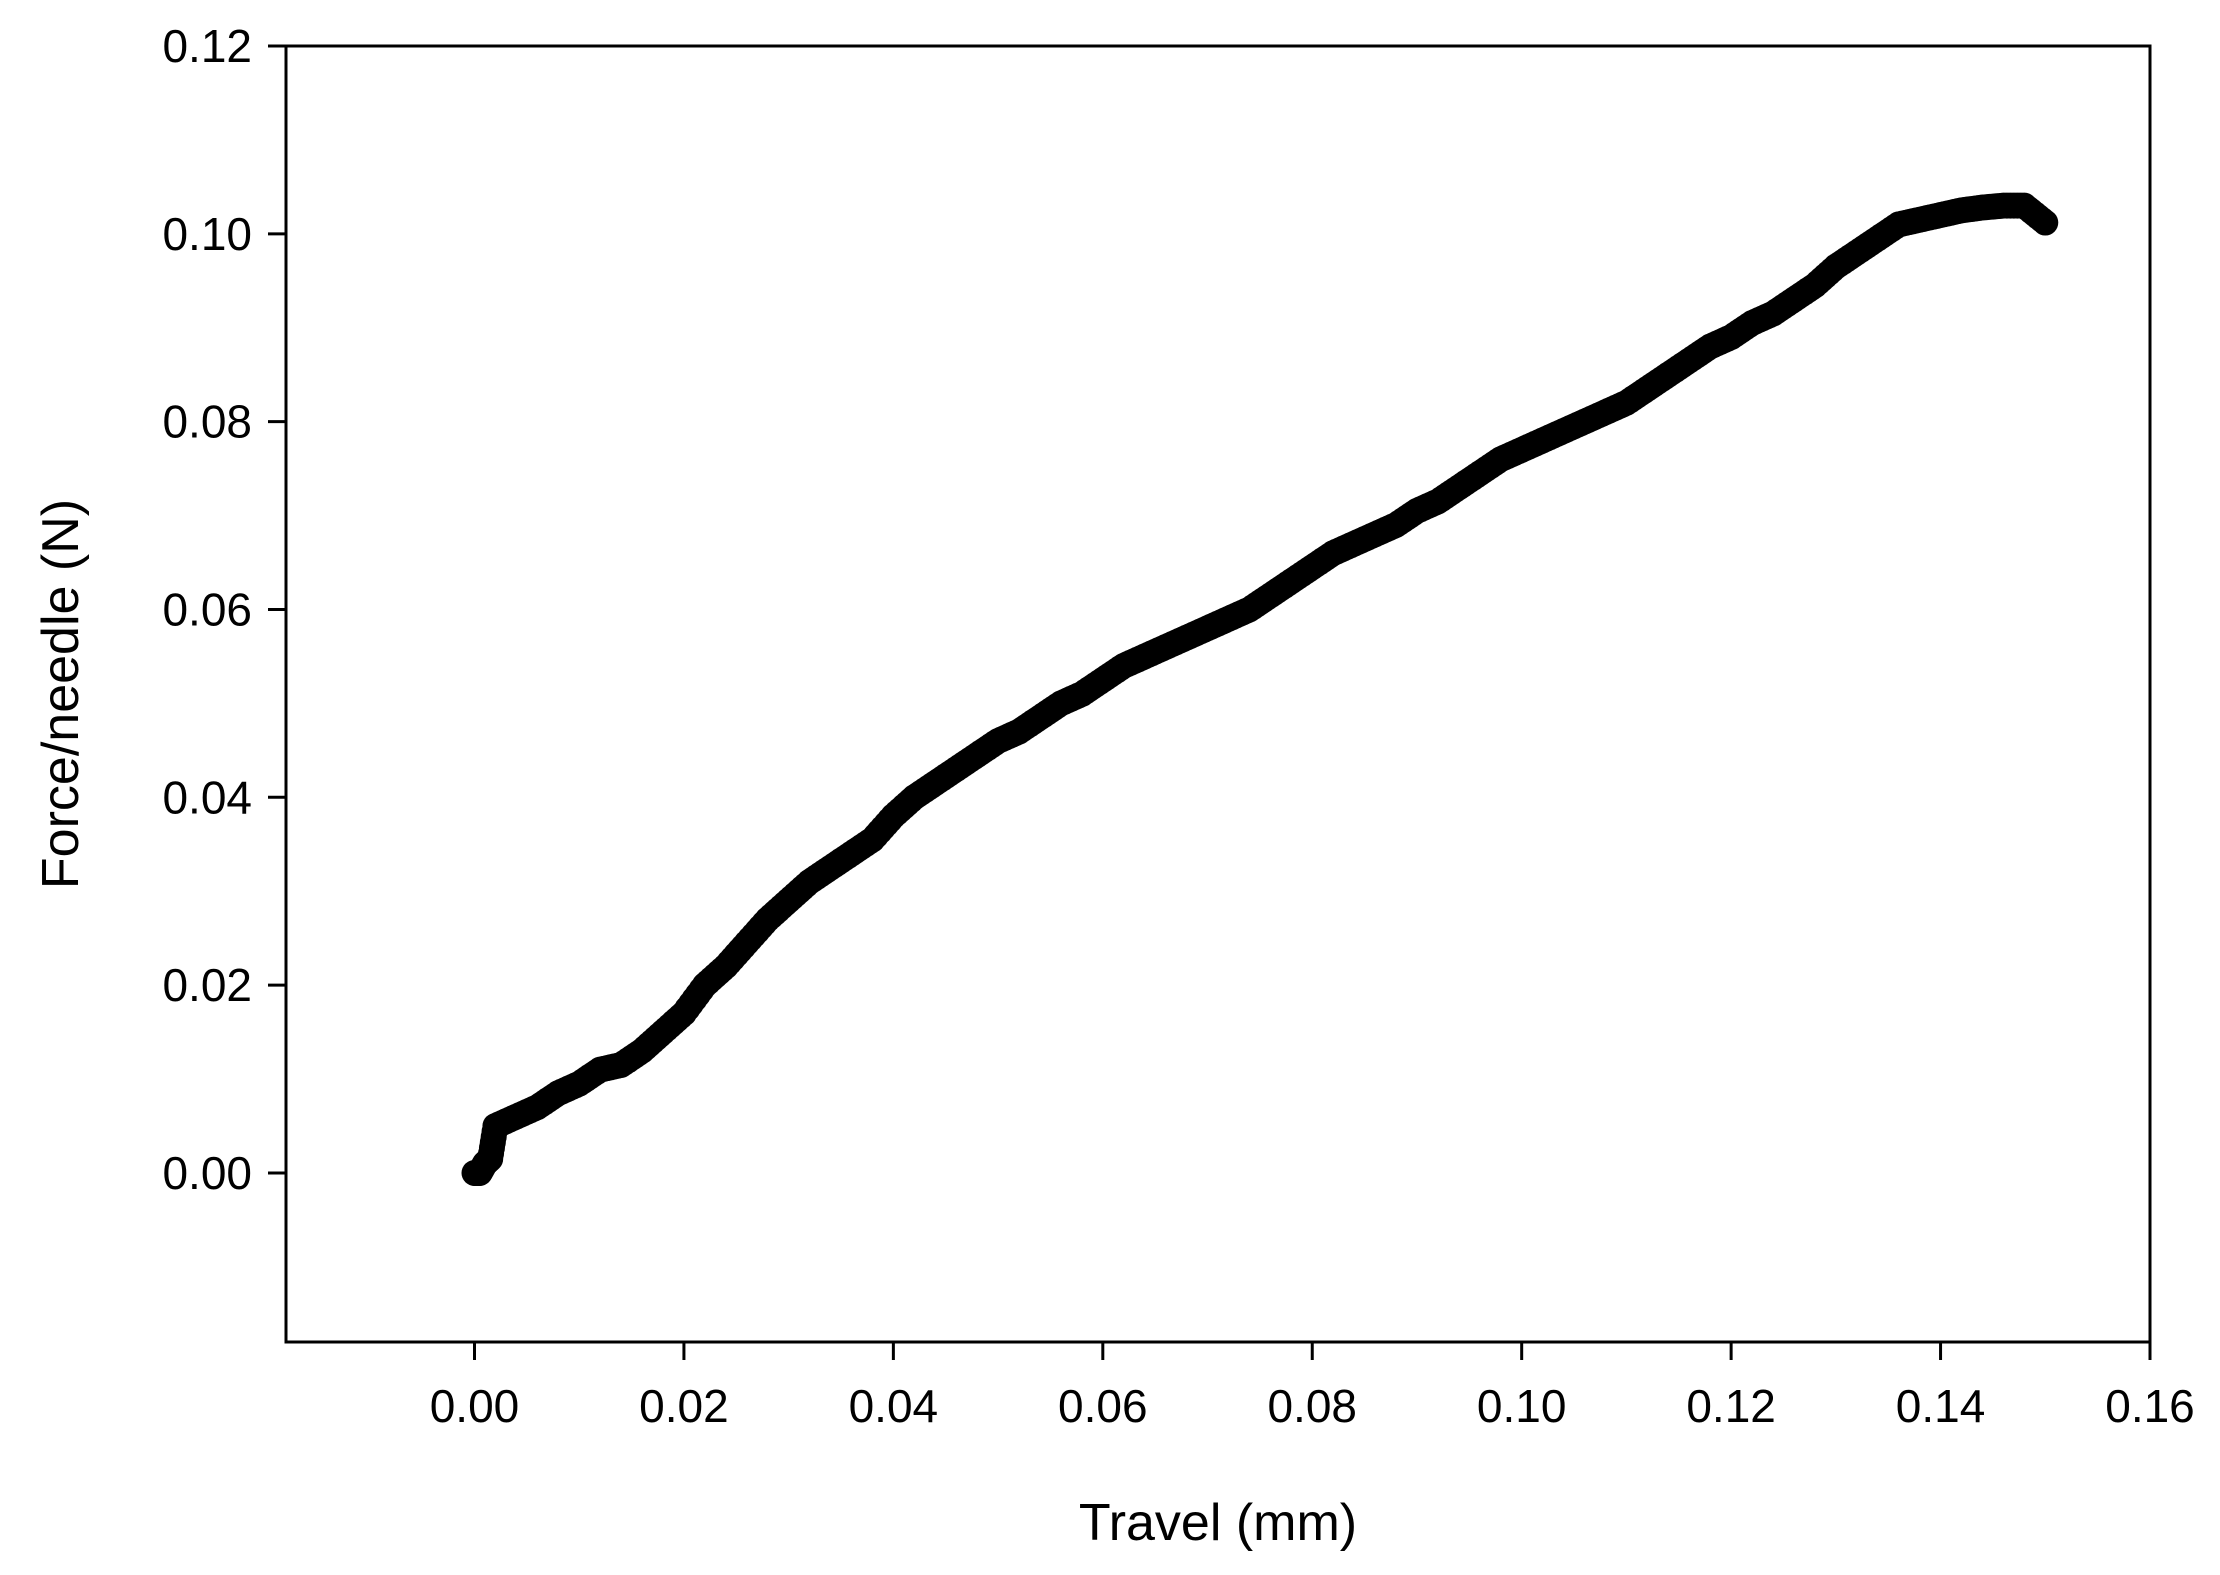  I want to click on x-axis: 0.00 0.02 0.04 0.06 0.08 0.10 0.12 0.14 0.16, so click(1312, 1387).